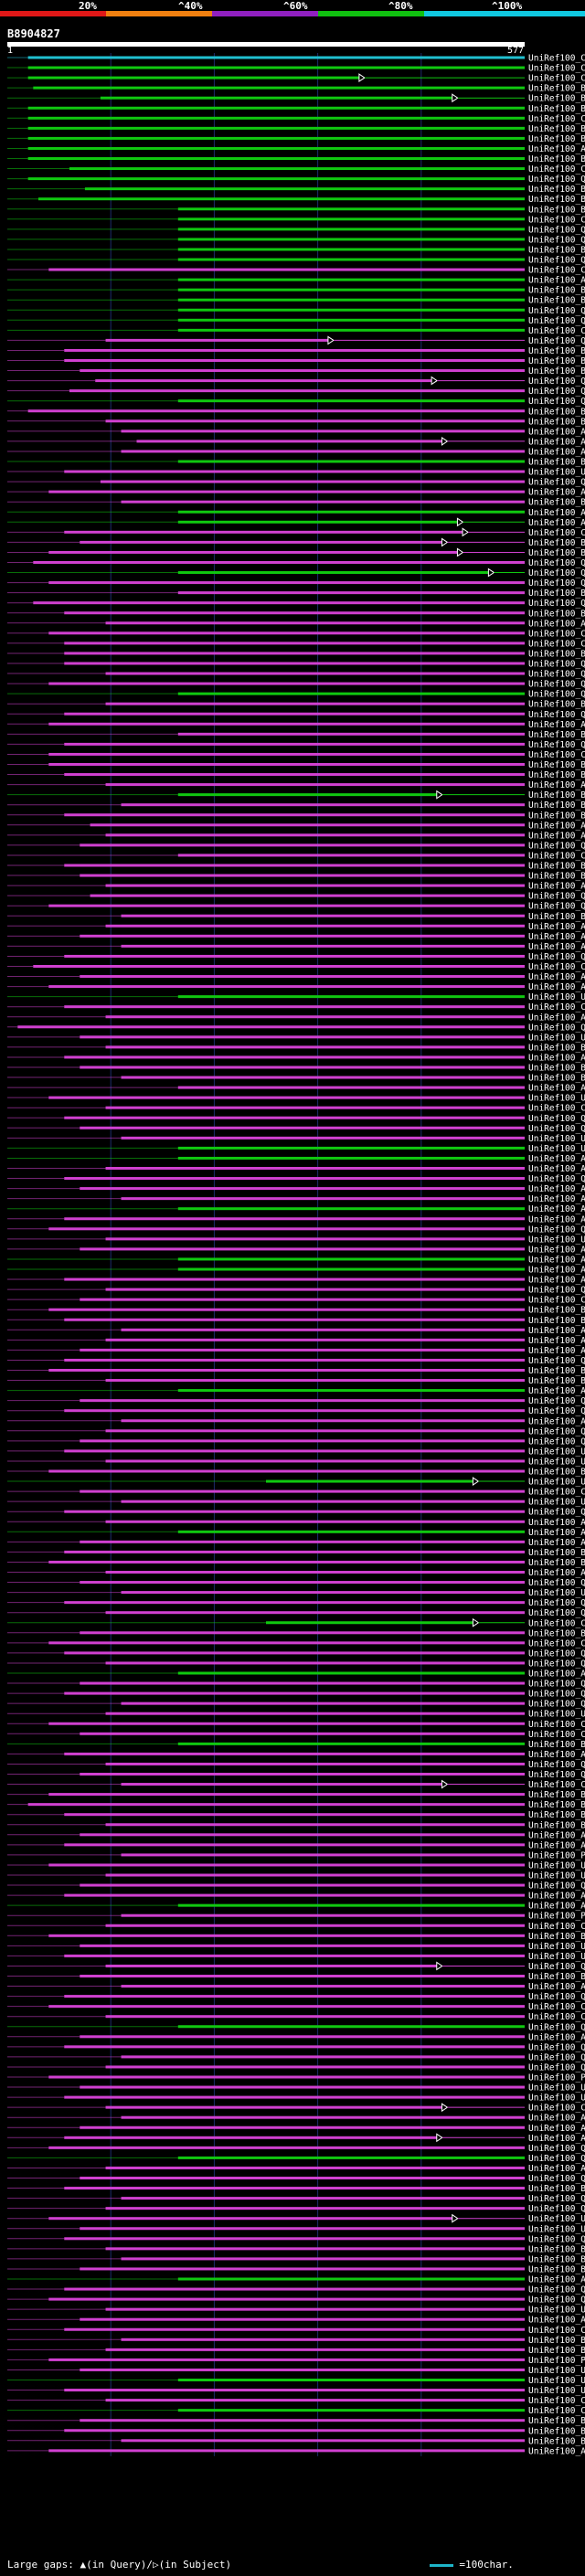 The height and width of the screenshot is (2576, 585). Describe the element at coordinates (557, 2017) in the screenshot. I see `hit-label: UniRef100_C3ZEV6` at that location.